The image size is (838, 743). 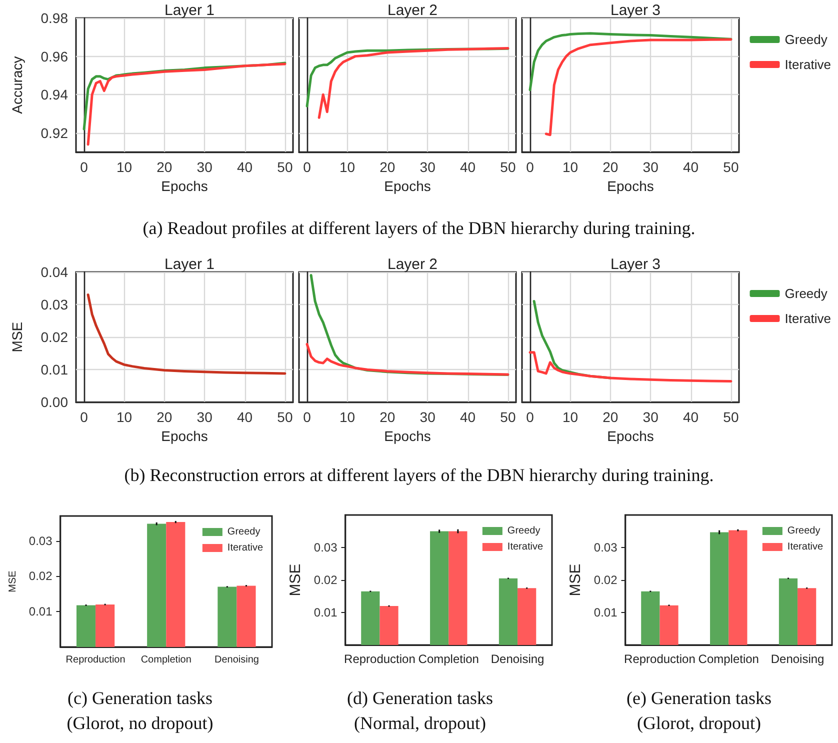 What do you see at coordinates (420, 711) in the screenshot?
I see `text: (d) Generation tasks (Normal, dropout)` at bounding box center [420, 711].